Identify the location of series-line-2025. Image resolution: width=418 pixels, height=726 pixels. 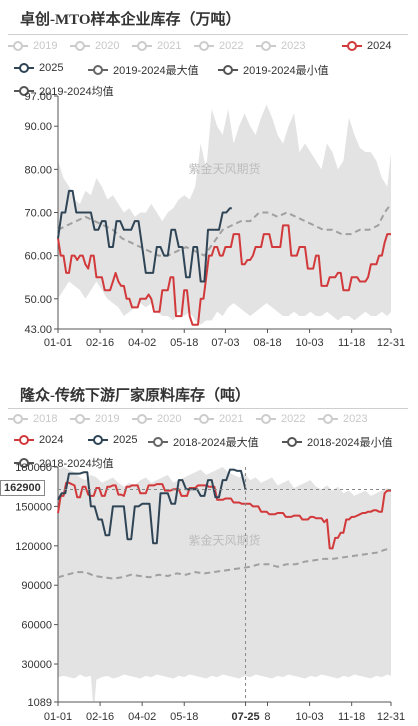
(144, 236).